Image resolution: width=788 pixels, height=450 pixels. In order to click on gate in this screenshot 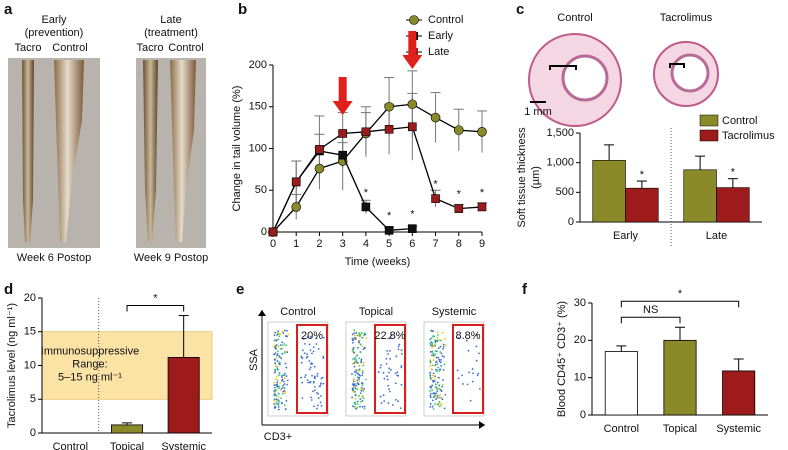, I will do `click(312, 369)`.